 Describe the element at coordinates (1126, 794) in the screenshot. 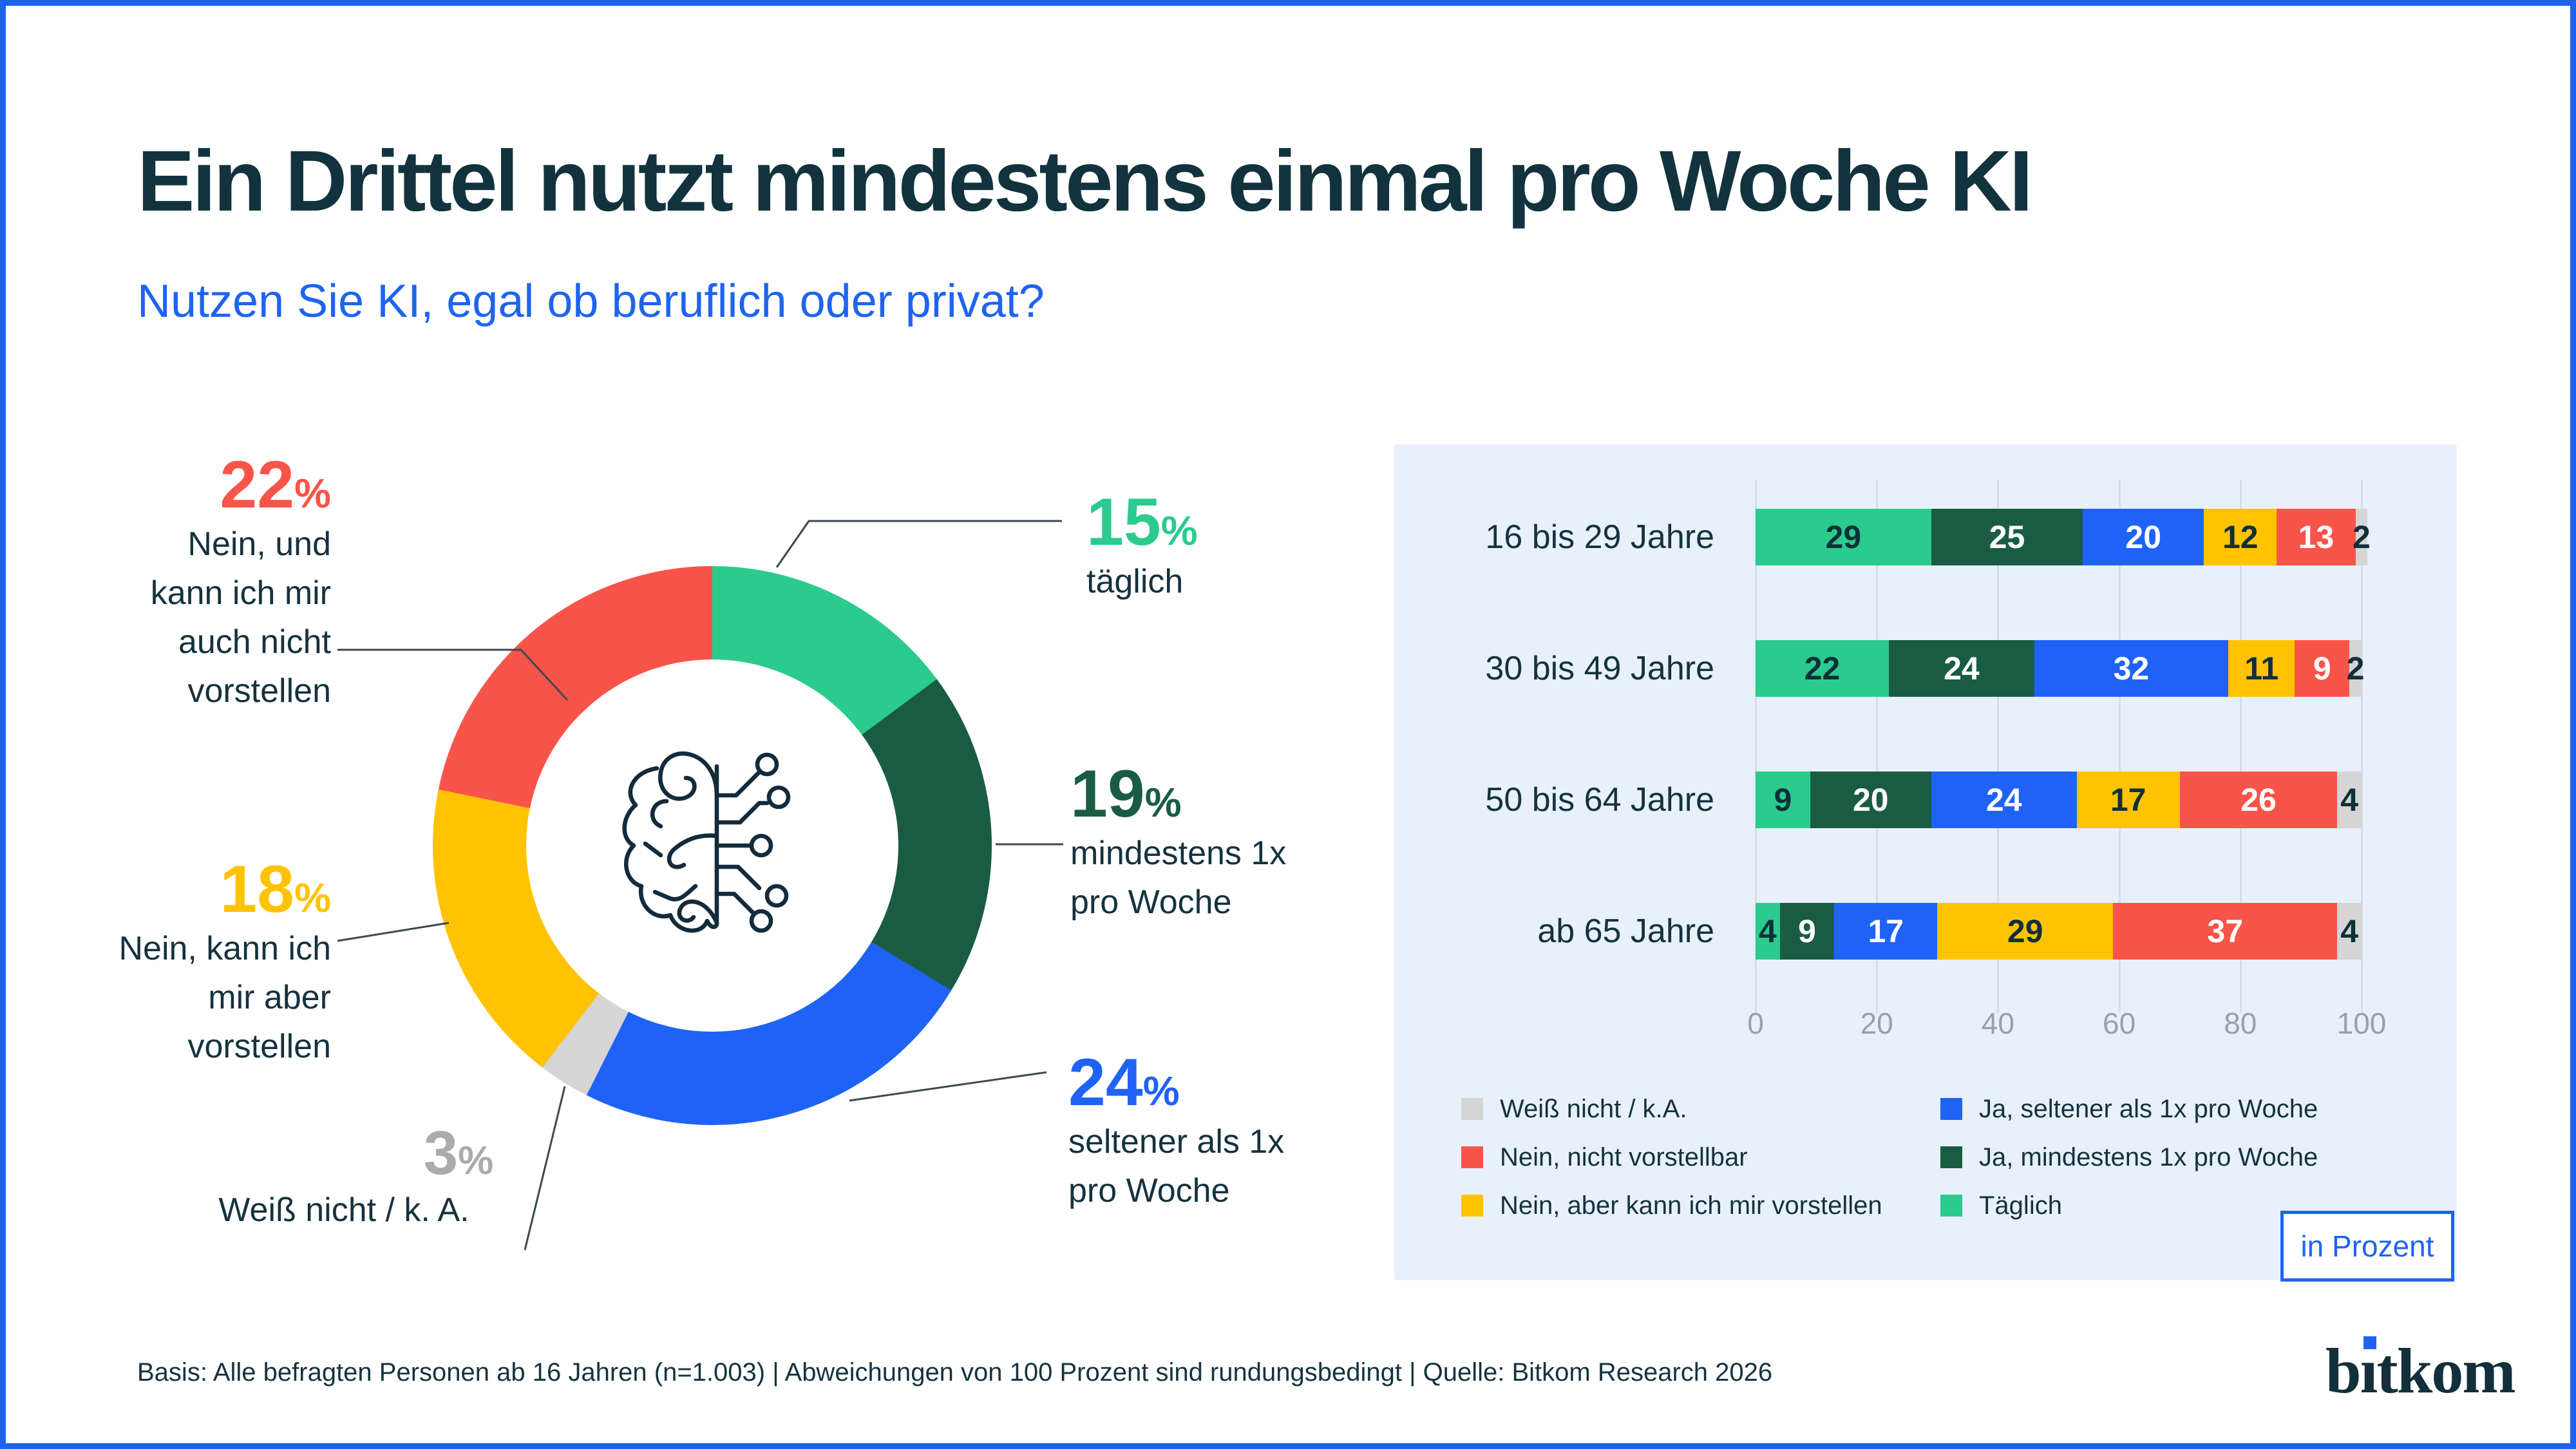

I see `callout-value: 19%` at that location.